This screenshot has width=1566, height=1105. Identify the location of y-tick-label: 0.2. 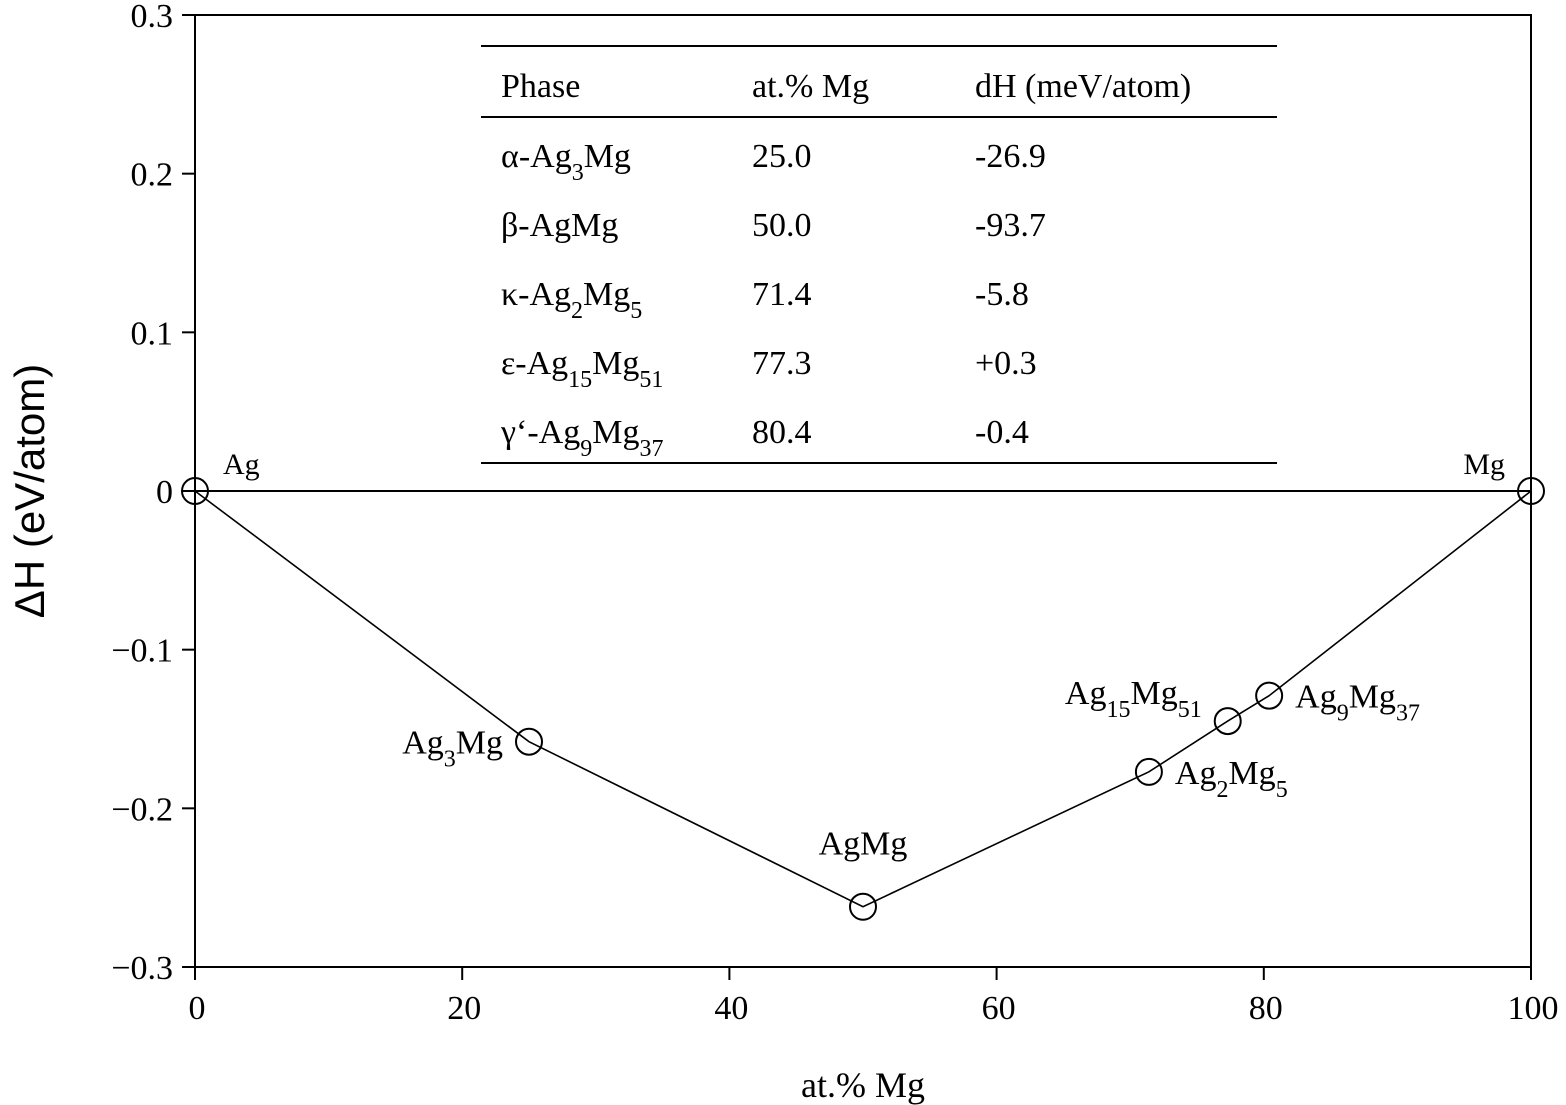
(152, 175).